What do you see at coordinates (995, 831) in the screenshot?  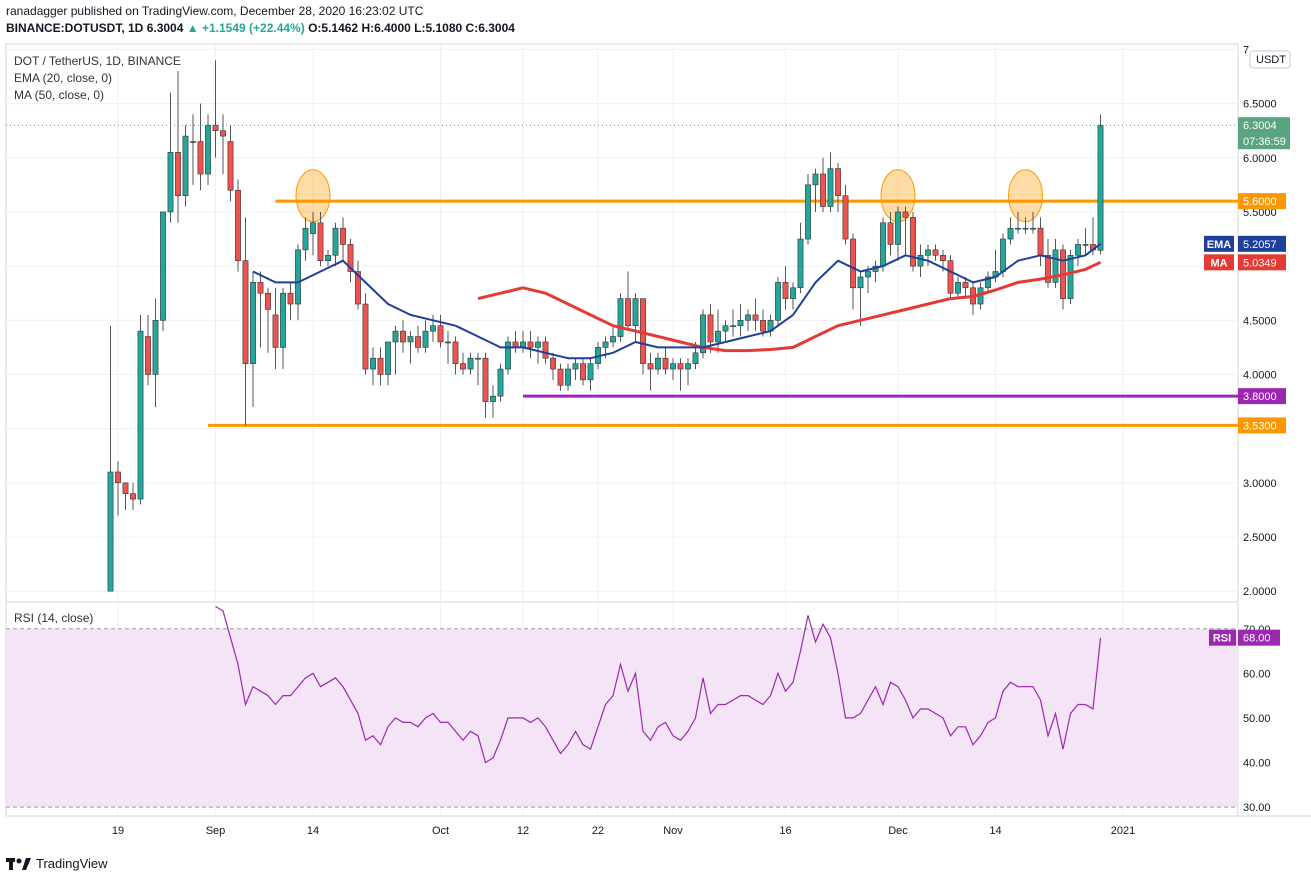 I see `time-tick-label: 14` at bounding box center [995, 831].